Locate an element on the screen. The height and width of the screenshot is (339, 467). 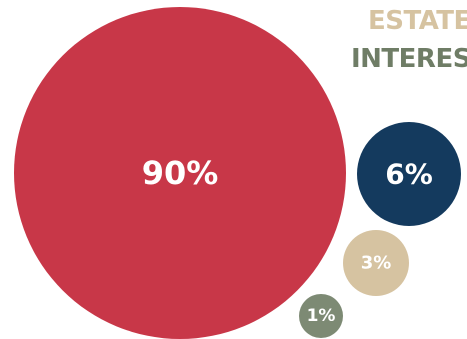
side-label-interest: INTERES is located at coordinates (409, 59).